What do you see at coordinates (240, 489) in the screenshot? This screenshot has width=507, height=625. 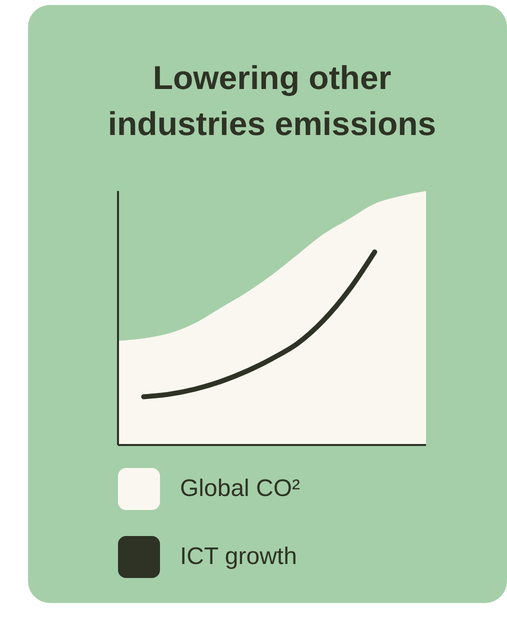 I see `legend-label: Global CO²` at bounding box center [240, 489].